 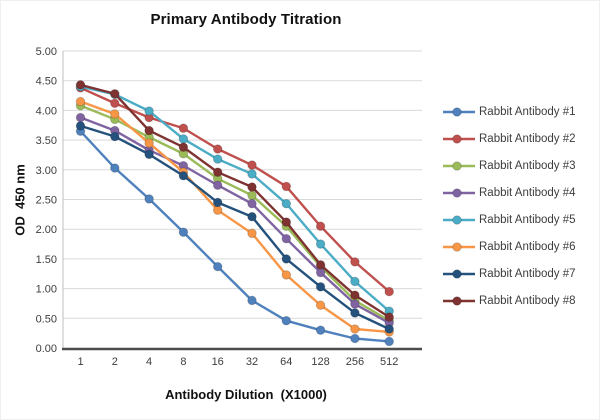 What do you see at coordinates (20, 200) in the screenshot?
I see `y-axis-title: OD 450 nm` at bounding box center [20, 200].